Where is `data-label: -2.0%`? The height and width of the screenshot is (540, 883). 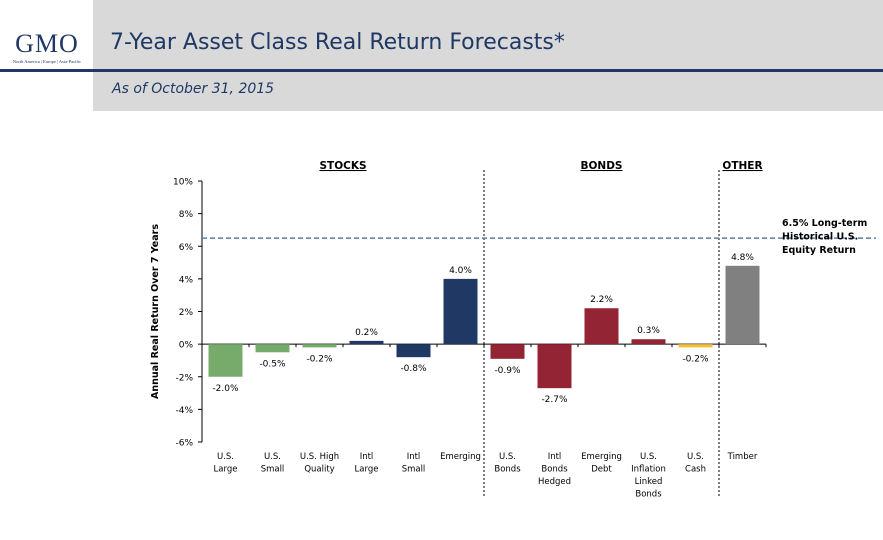
data-label: -2.0% is located at coordinates (225, 389).